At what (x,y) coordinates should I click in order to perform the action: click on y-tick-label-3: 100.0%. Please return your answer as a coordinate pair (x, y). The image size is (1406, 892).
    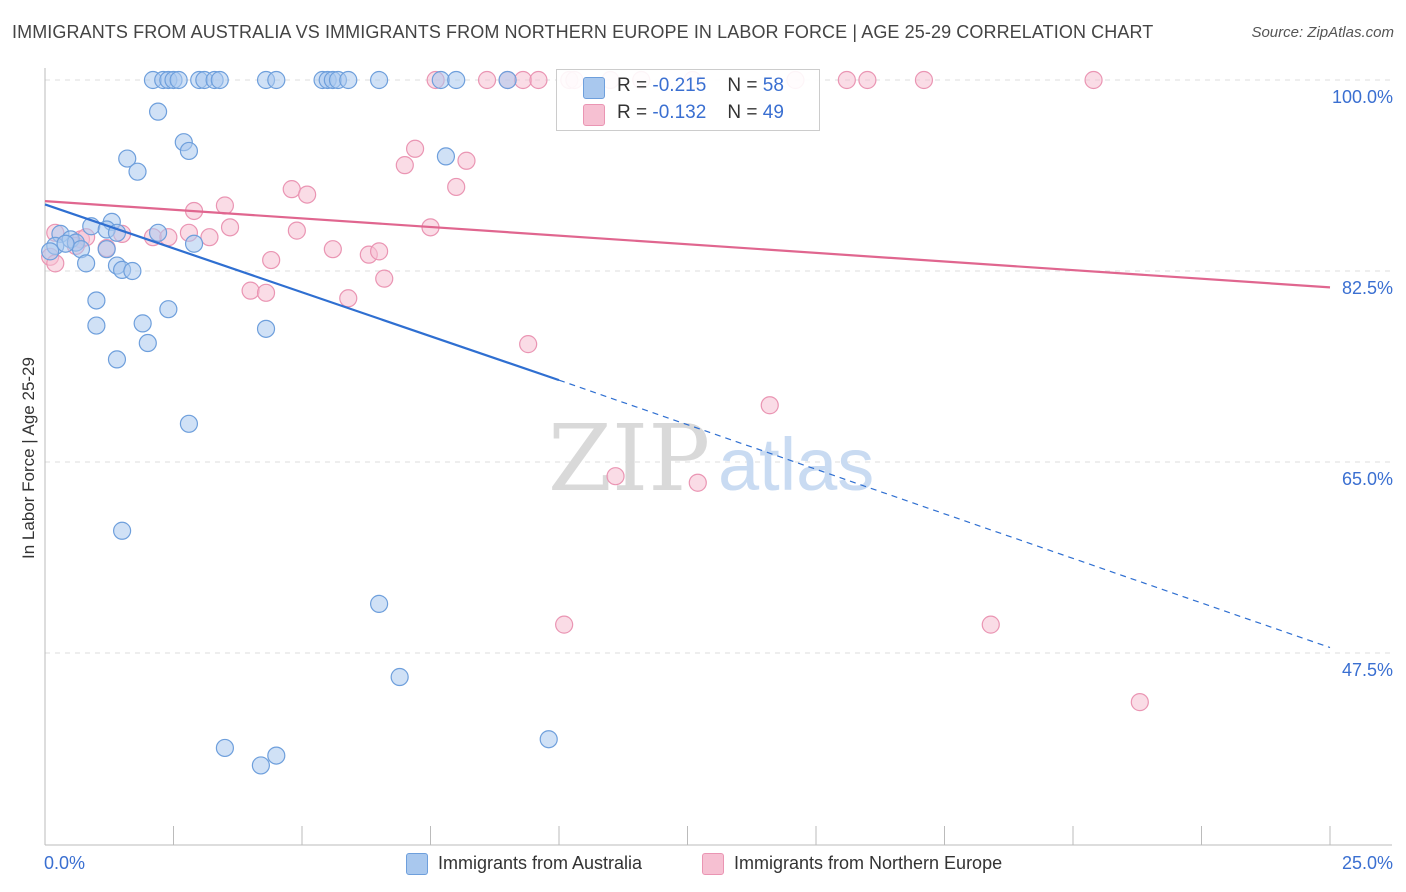
    Looking at the image, I should click on (1362, 97).